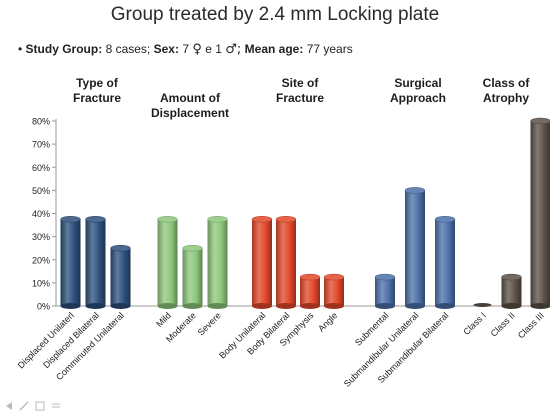  What do you see at coordinates (300, 83) in the screenshot?
I see `group-label-line: Site of` at bounding box center [300, 83].